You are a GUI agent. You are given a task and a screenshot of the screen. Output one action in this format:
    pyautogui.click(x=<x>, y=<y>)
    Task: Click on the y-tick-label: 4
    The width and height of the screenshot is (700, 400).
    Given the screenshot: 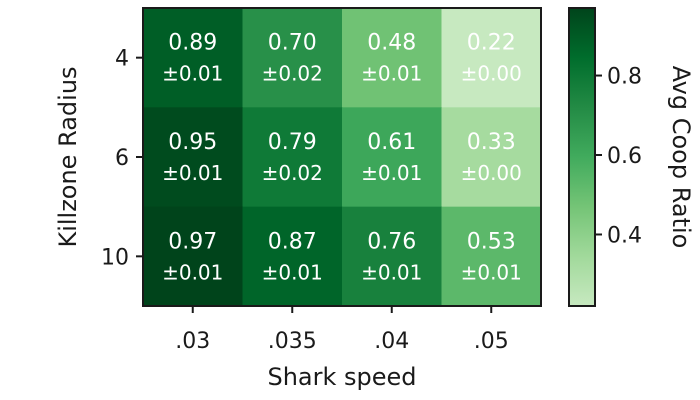 What is the action you would take?
    pyautogui.click(x=122, y=59)
    